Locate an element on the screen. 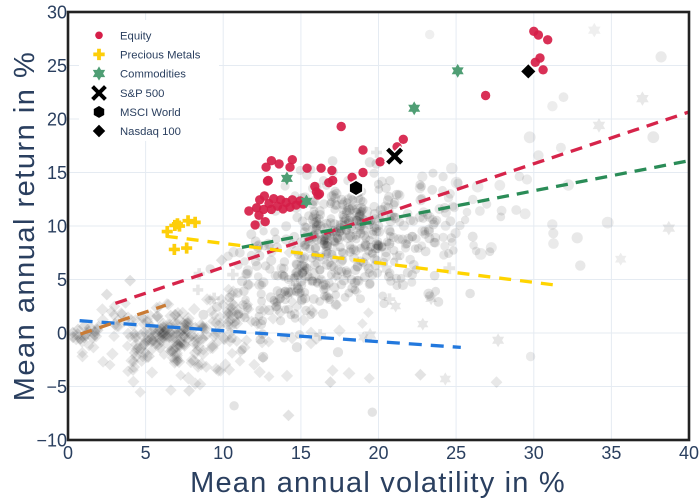 This screenshot has height=500, width=700. svg-text: −10 is located at coordinates (51, 441).